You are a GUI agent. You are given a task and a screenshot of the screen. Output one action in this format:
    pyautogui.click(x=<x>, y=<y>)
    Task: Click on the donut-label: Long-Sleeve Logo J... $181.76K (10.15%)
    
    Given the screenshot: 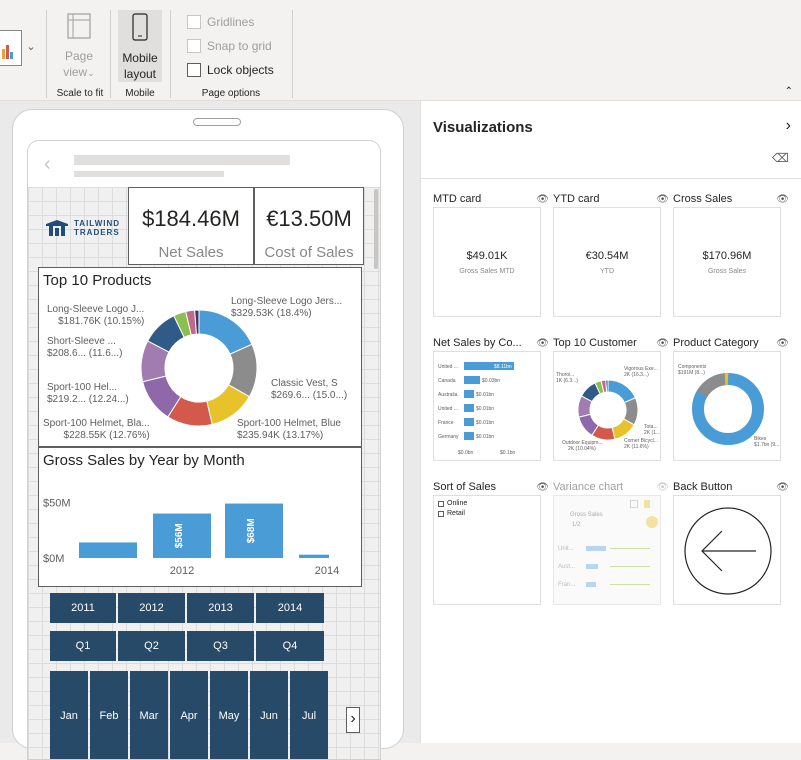 What is the action you would take?
    pyautogui.click(x=96, y=315)
    